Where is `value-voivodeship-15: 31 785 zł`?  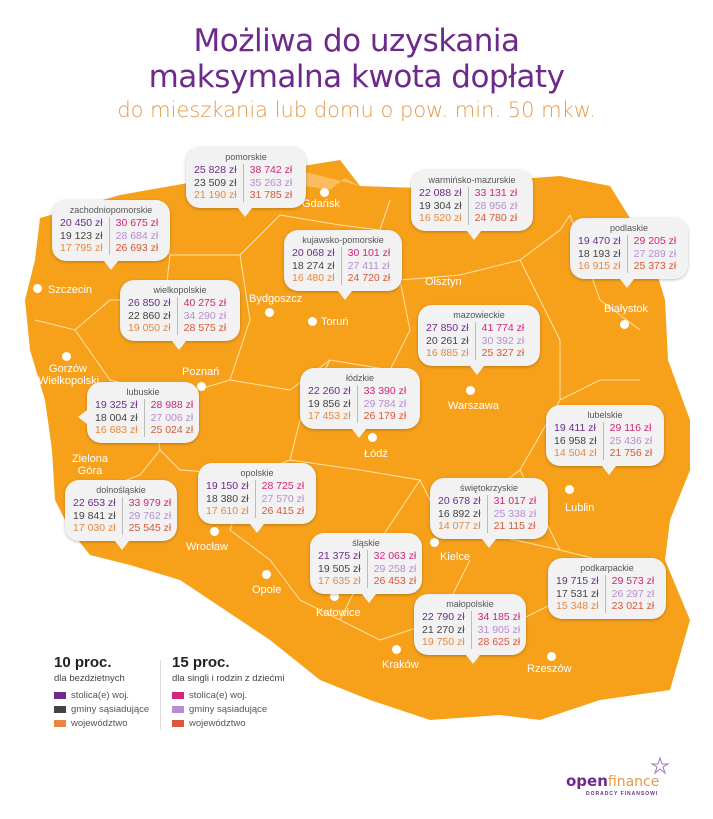
value-voivodeship-15: 31 785 zł is located at coordinates (271, 195).